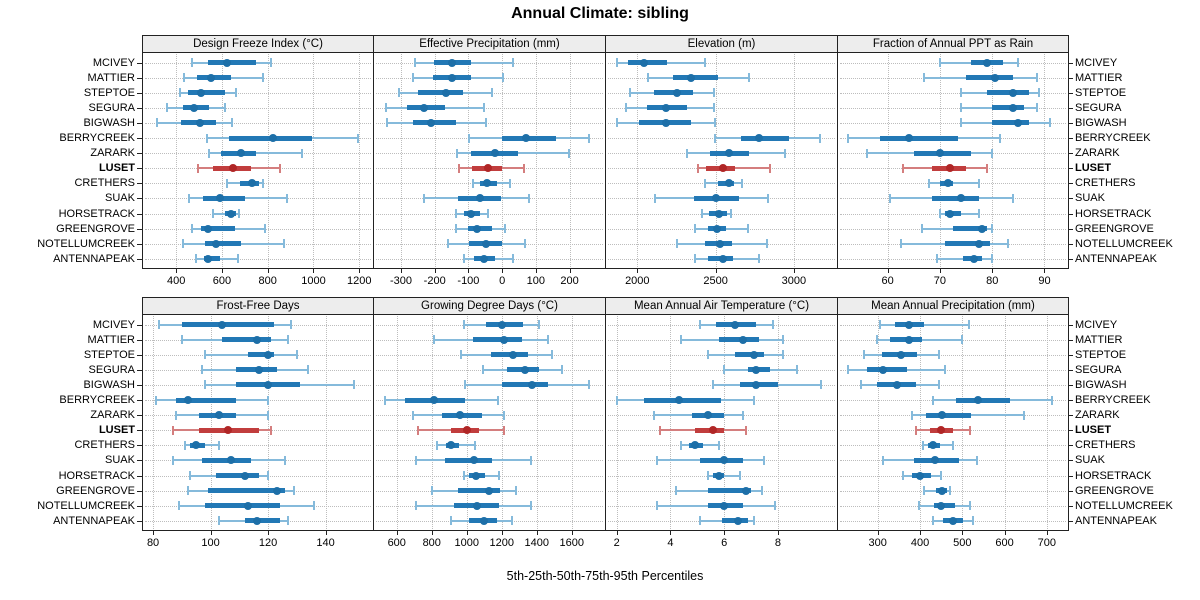  What do you see at coordinates (1114, 228) in the screenshot?
I see `station-label-right: GREENGROVE` at bounding box center [1114, 228].